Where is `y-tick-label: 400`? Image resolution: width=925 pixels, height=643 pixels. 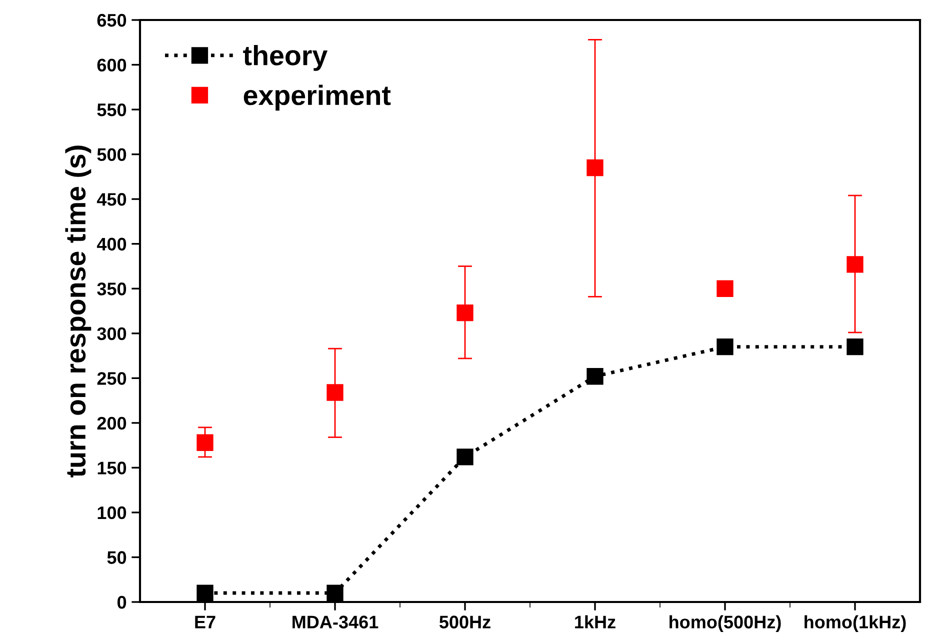
y-tick-label: 400 is located at coordinates (111, 244).